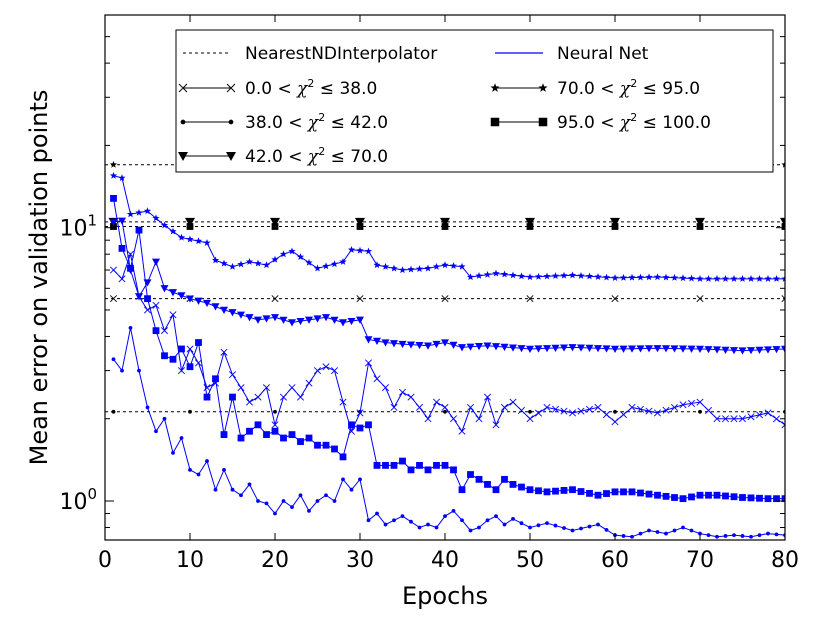 The width and height of the screenshot is (830, 623). Describe the element at coordinates (39, 278) in the screenshot. I see `y-axis-title: Mean error on validation points` at that location.